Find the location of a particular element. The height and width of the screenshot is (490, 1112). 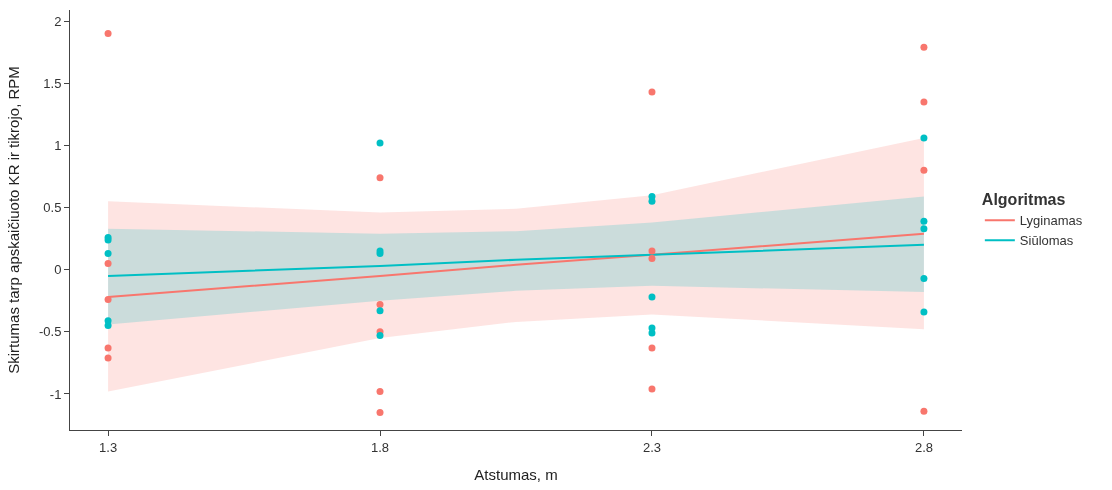

y-tick-label: -1 is located at coordinates (55, 394).